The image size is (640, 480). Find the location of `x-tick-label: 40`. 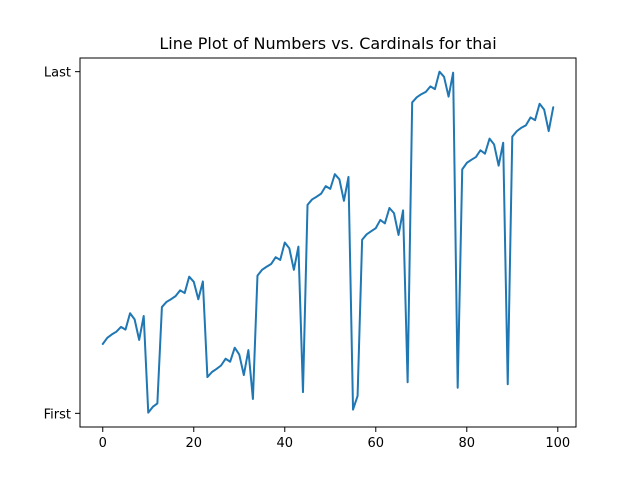

x-tick-label: 40 is located at coordinates (284, 443).